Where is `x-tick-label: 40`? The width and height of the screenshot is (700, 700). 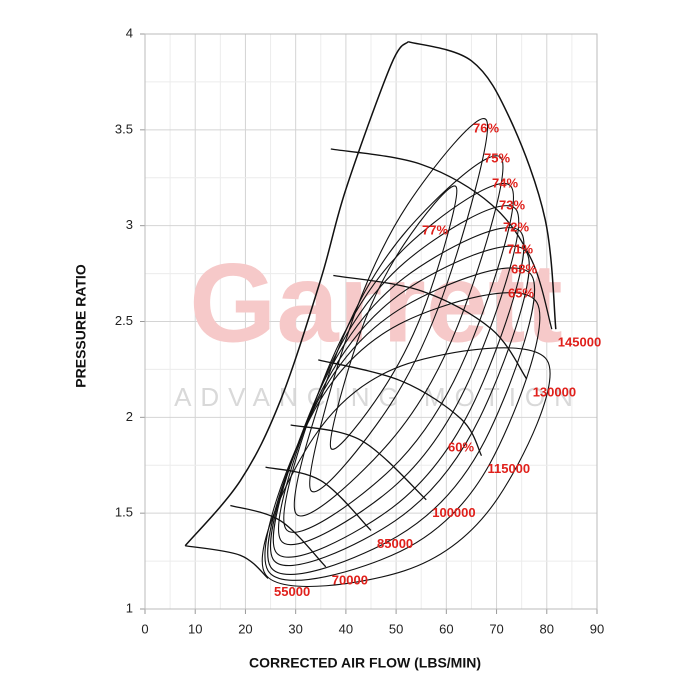 x-tick-label: 40 is located at coordinates (346, 628).